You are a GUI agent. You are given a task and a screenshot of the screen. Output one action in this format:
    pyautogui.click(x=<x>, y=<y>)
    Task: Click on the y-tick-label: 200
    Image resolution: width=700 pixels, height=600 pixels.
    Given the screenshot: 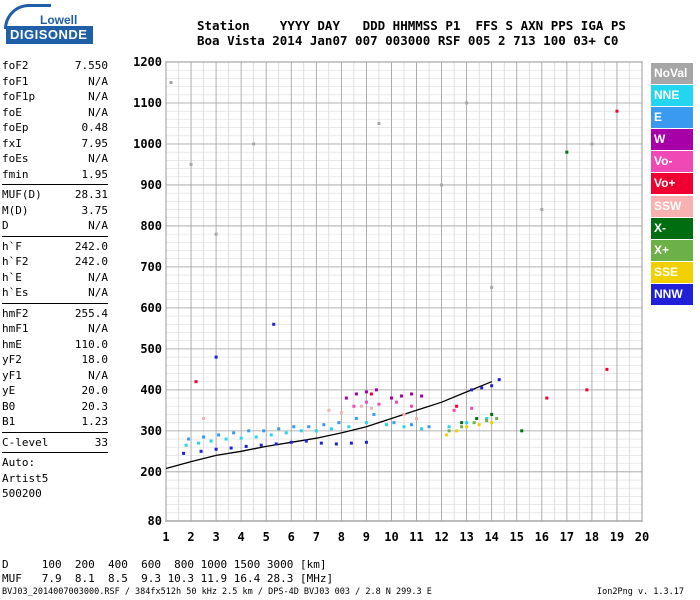 What is the action you would take?
    pyautogui.click(x=151, y=472)
    